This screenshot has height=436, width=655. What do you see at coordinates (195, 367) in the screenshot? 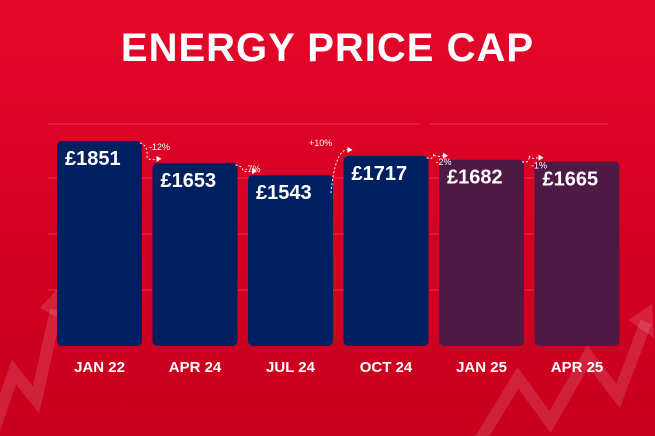
I see `x-tick-label: APR 24` at bounding box center [195, 367].